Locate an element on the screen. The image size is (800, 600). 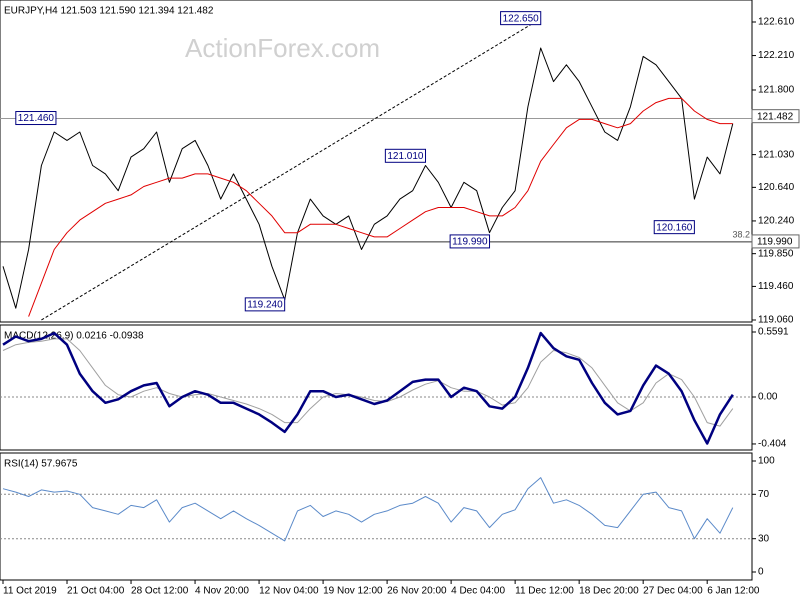
annotation-label: 119.240 is located at coordinates (265, 305).